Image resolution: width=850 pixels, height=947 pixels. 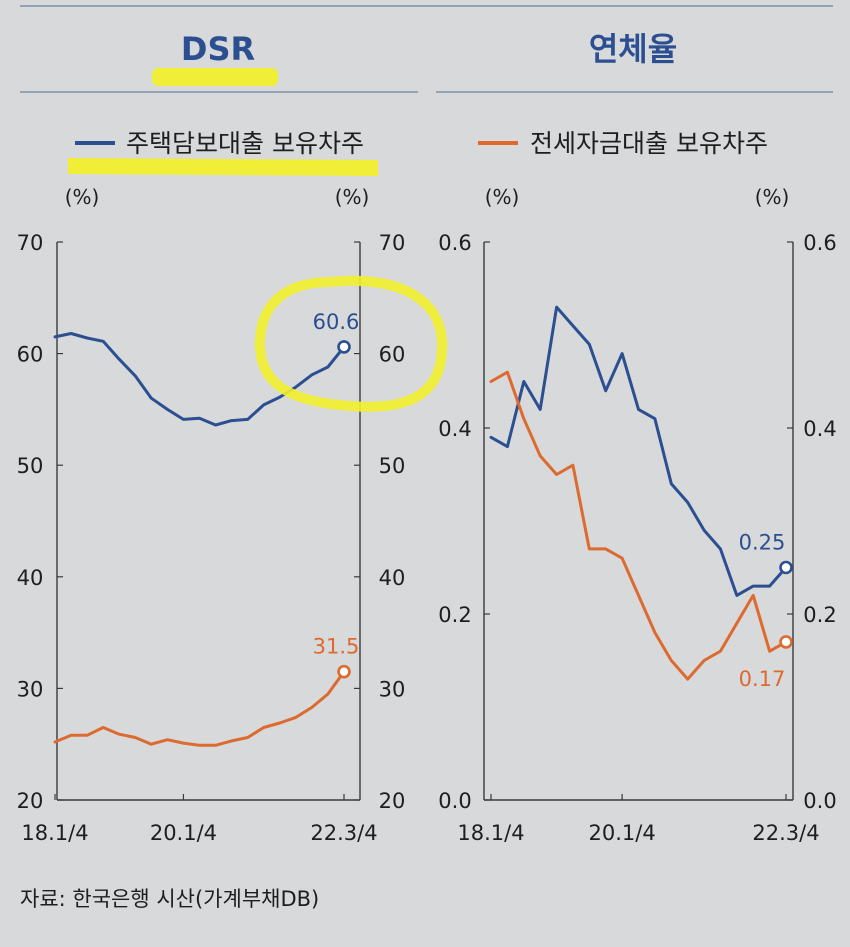 I want to click on legend-label-jeonse: 전세자금대출 보유차주, so click(x=649, y=143).